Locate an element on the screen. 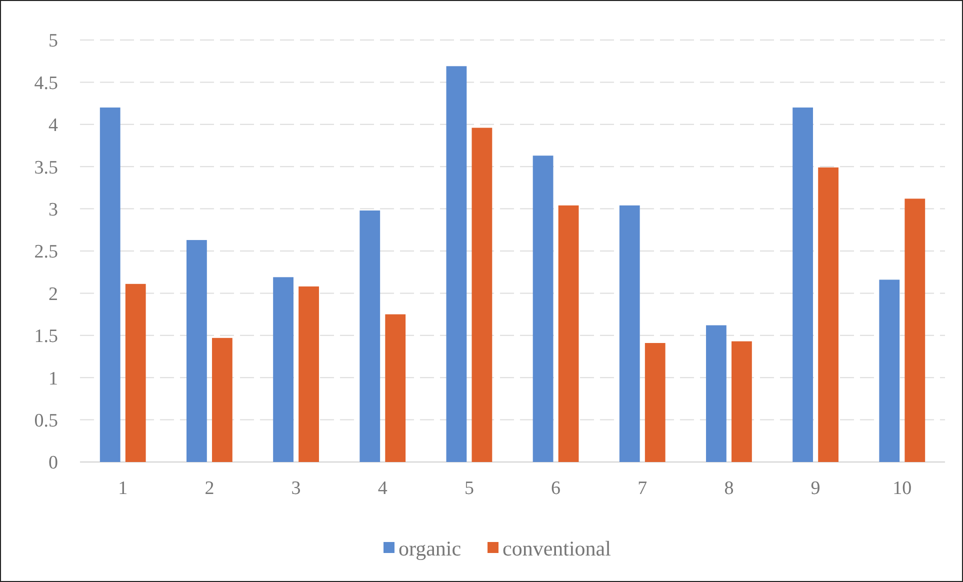 This screenshot has height=582, width=963. y-tick-label: 5 is located at coordinates (53, 41).